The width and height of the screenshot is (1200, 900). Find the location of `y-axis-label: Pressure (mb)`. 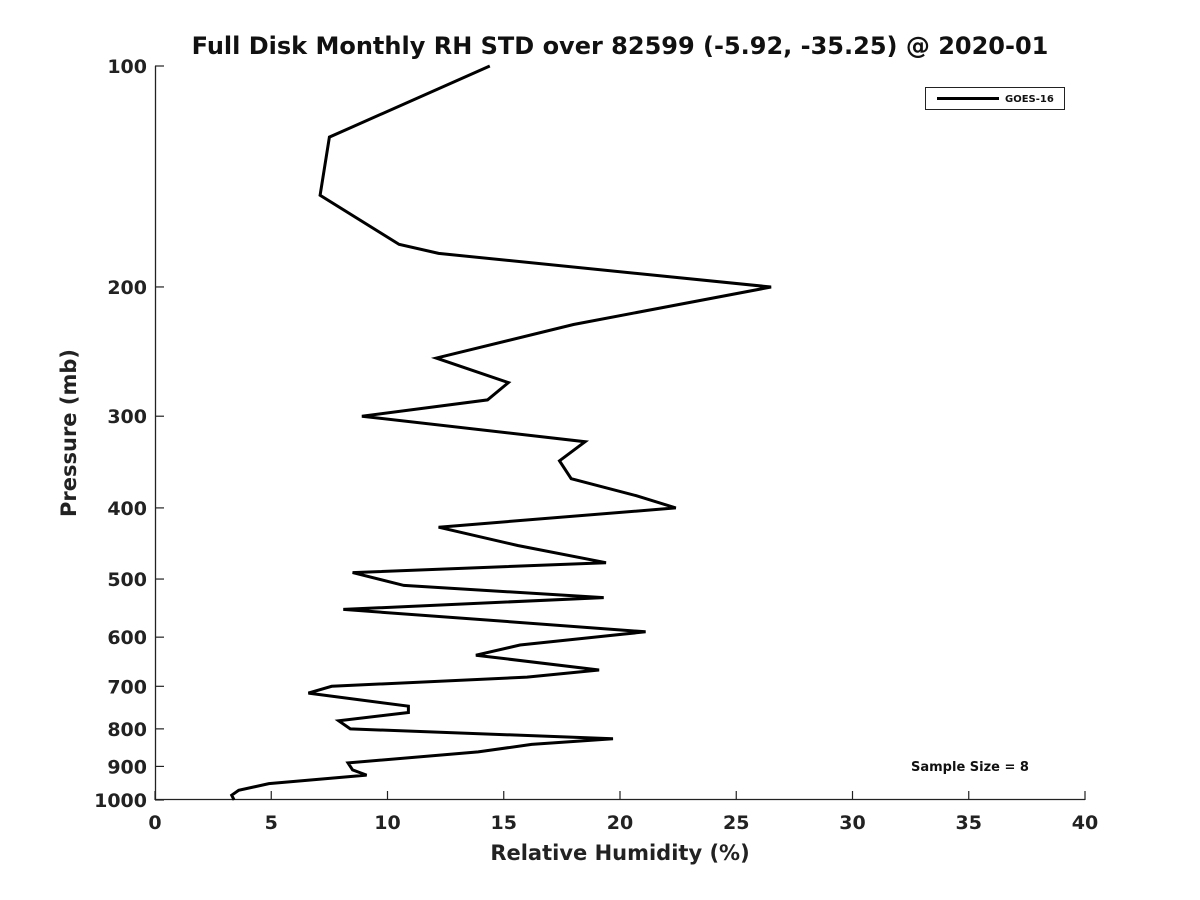

y-axis-label: Pressure (mb) is located at coordinates (69, 433).